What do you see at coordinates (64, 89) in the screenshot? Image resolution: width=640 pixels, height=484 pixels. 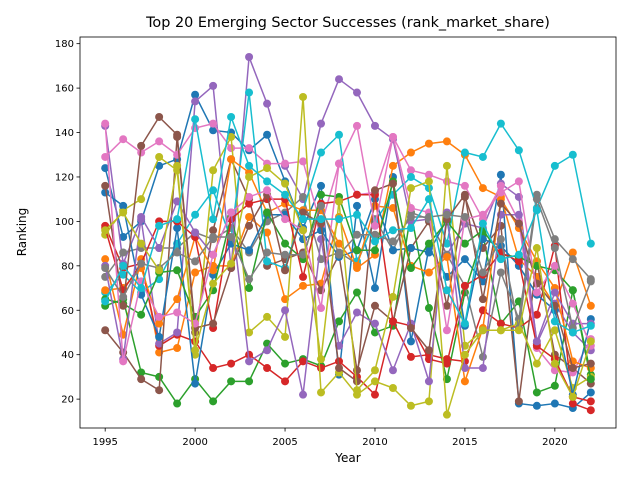 I see `y-tick-label: 160` at bounding box center [64, 89].